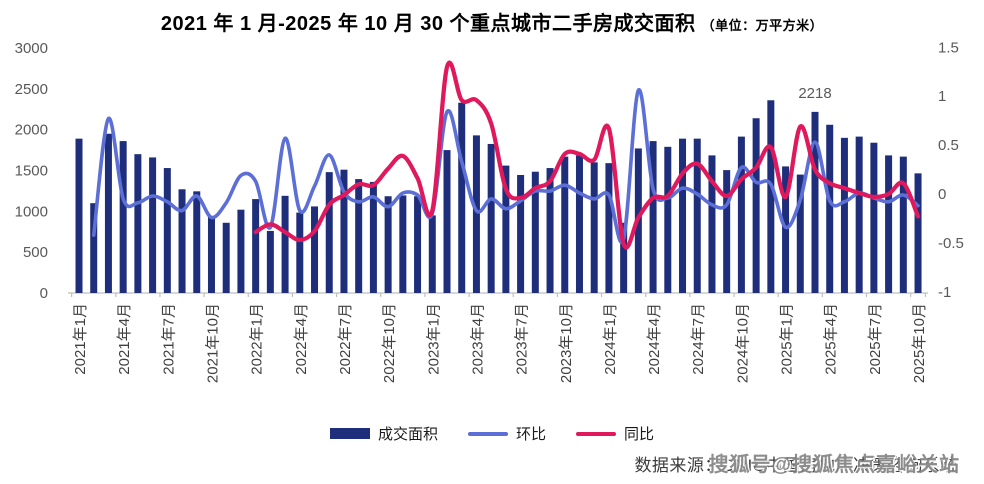 The height and width of the screenshot is (484, 984). I want to click on right-axis-tick-label: -1, so click(944, 292).